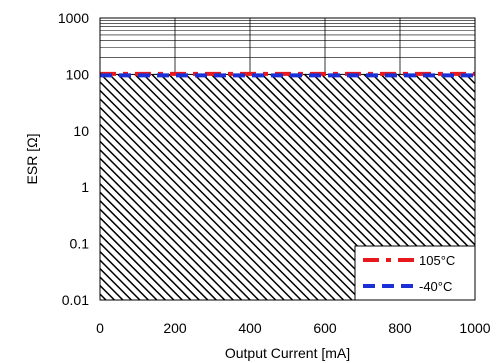 Image resolution: width=498 pixels, height=363 pixels. What do you see at coordinates (80, 244) in the screenshot?
I see `y-tick-label: 0.1` at bounding box center [80, 244].